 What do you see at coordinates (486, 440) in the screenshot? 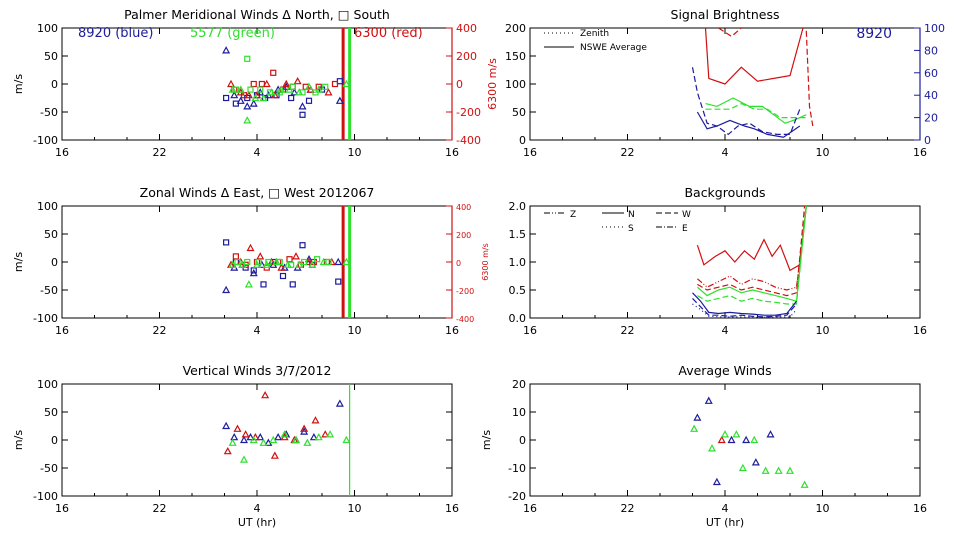
I see `y-axis-label: m/s` at bounding box center [486, 440].